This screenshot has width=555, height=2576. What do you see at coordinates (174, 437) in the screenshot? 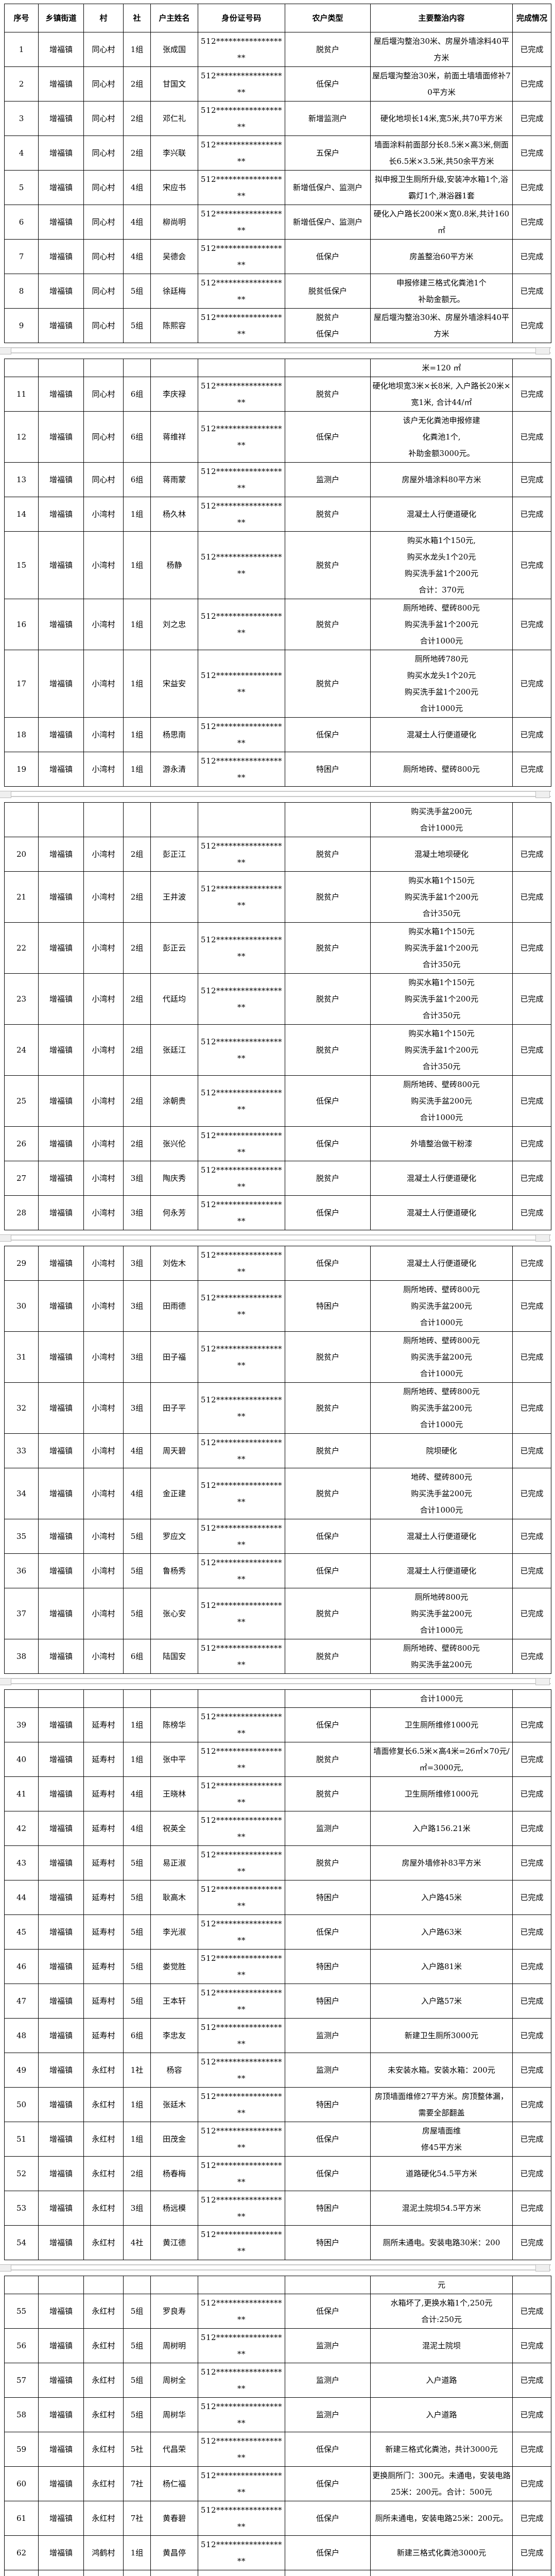
I see `householder-name-cell: 蒋维祥` at bounding box center [174, 437].